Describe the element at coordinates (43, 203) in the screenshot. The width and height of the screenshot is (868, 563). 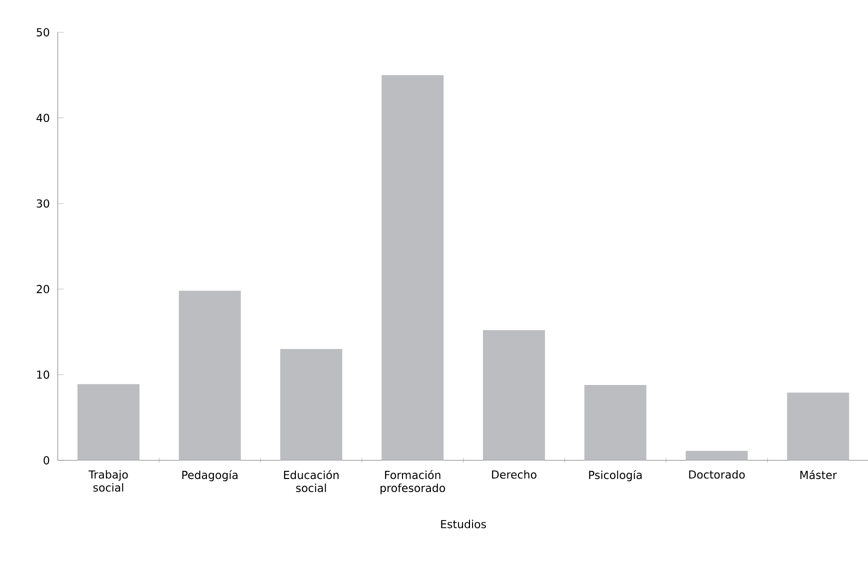
I see `y-tick-label: 30` at that location.